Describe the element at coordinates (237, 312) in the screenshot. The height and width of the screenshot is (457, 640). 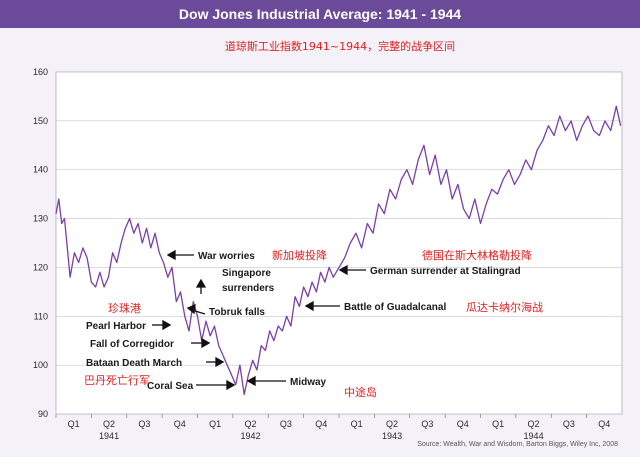
I see `annotation-tobruk: Tobruk falls` at that location.